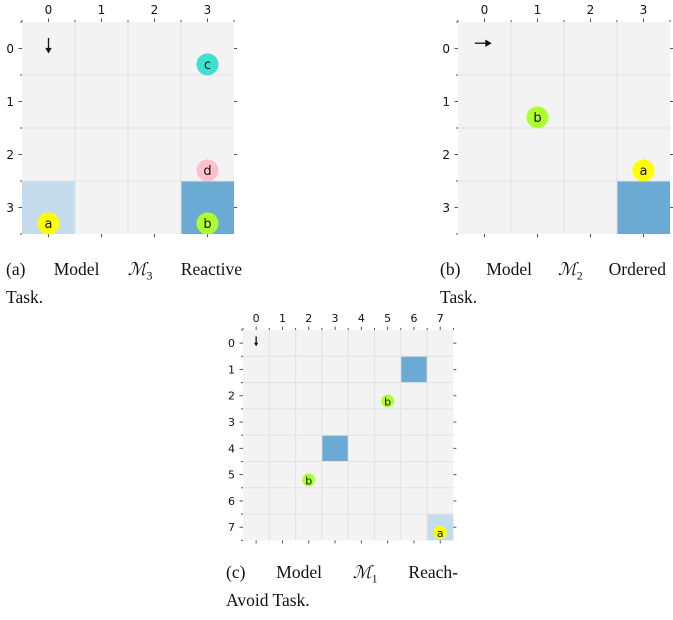 The width and height of the screenshot is (673, 620). Describe the element at coordinates (289, 572) in the screenshot. I see `caption-c-prefix: (c) Model` at that location.